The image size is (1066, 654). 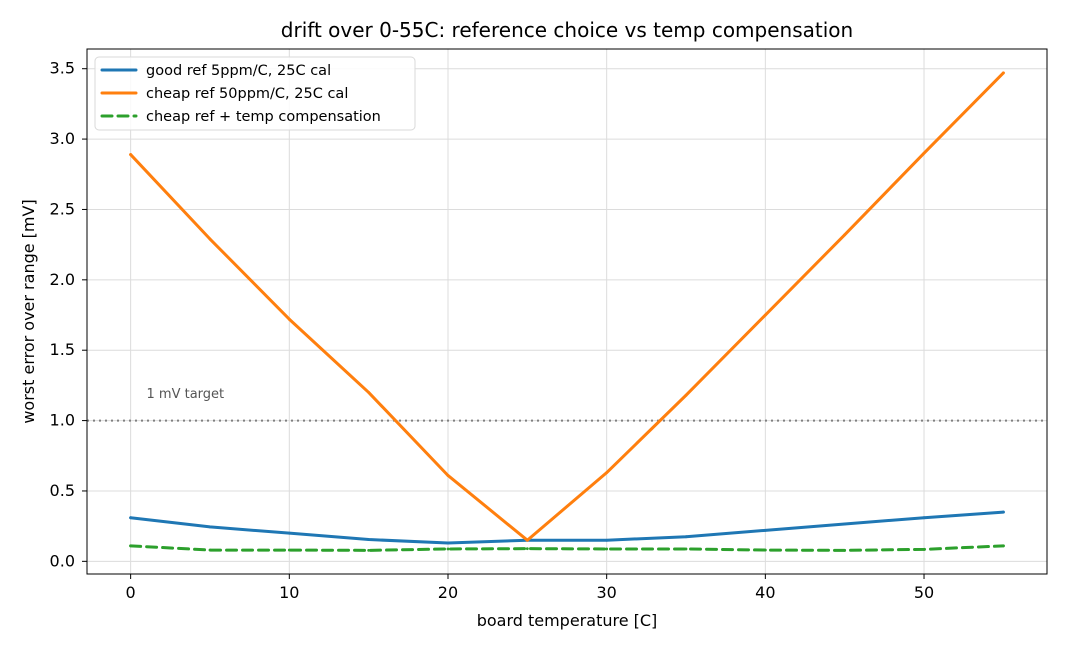 I want to click on y-tick-label: 3.0, so click(x=62, y=138).